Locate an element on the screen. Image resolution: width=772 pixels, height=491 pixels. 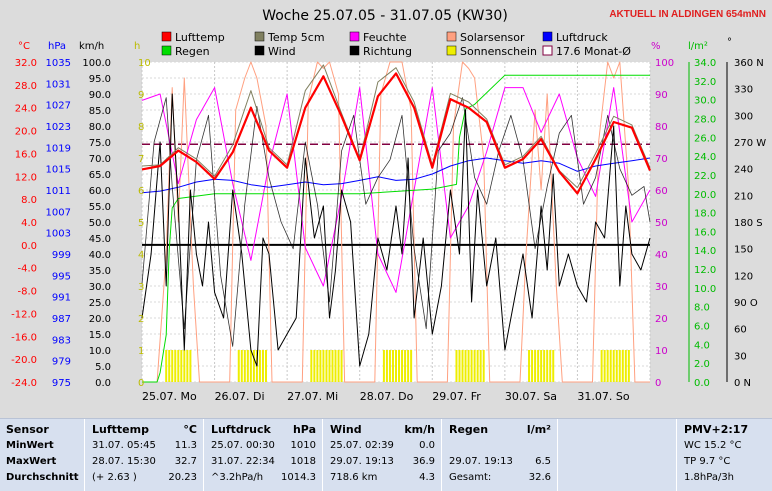
rain-tick-label: 6.0 is located at coordinates (702, 327).